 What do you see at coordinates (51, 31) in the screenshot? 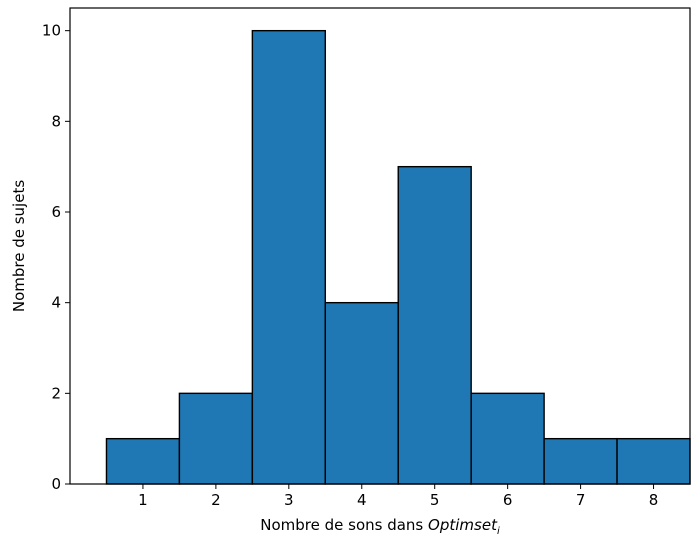
I see `y-tick-label-10: 10` at bounding box center [51, 31].